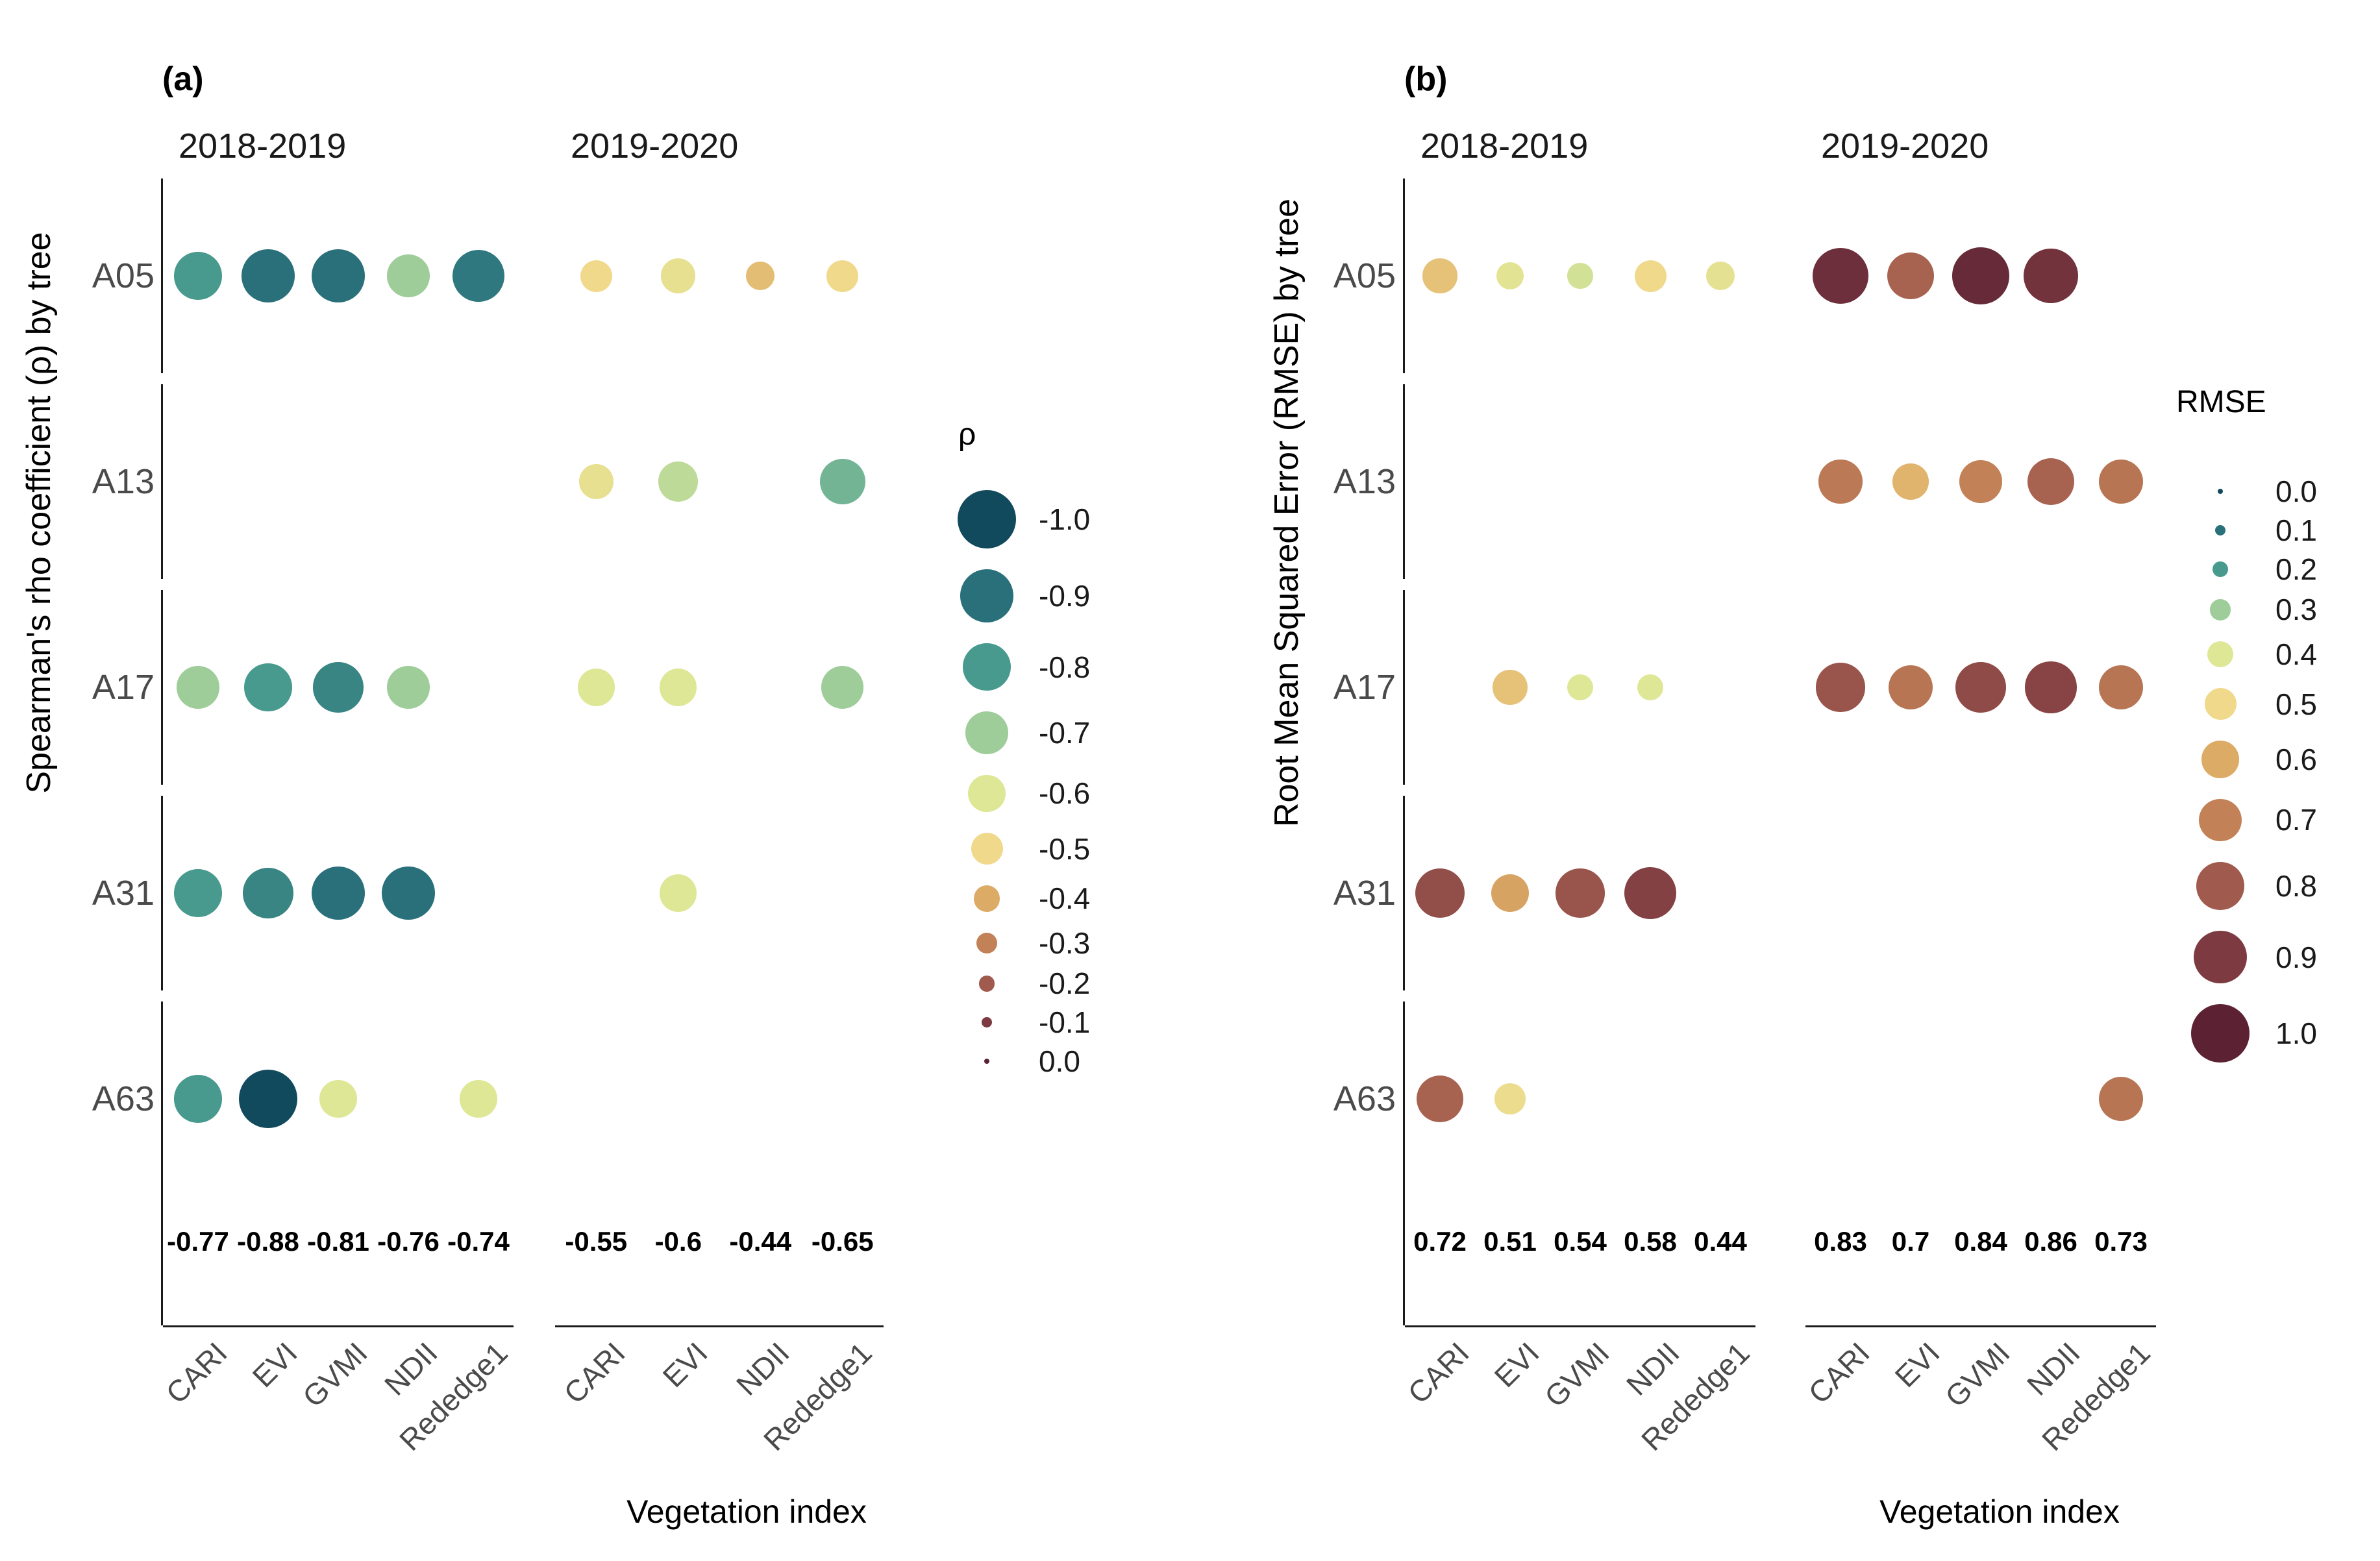 The width and height of the screenshot is (2380, 1561). I want to click on column-mean-value: -0.65, so click(843, 1241).